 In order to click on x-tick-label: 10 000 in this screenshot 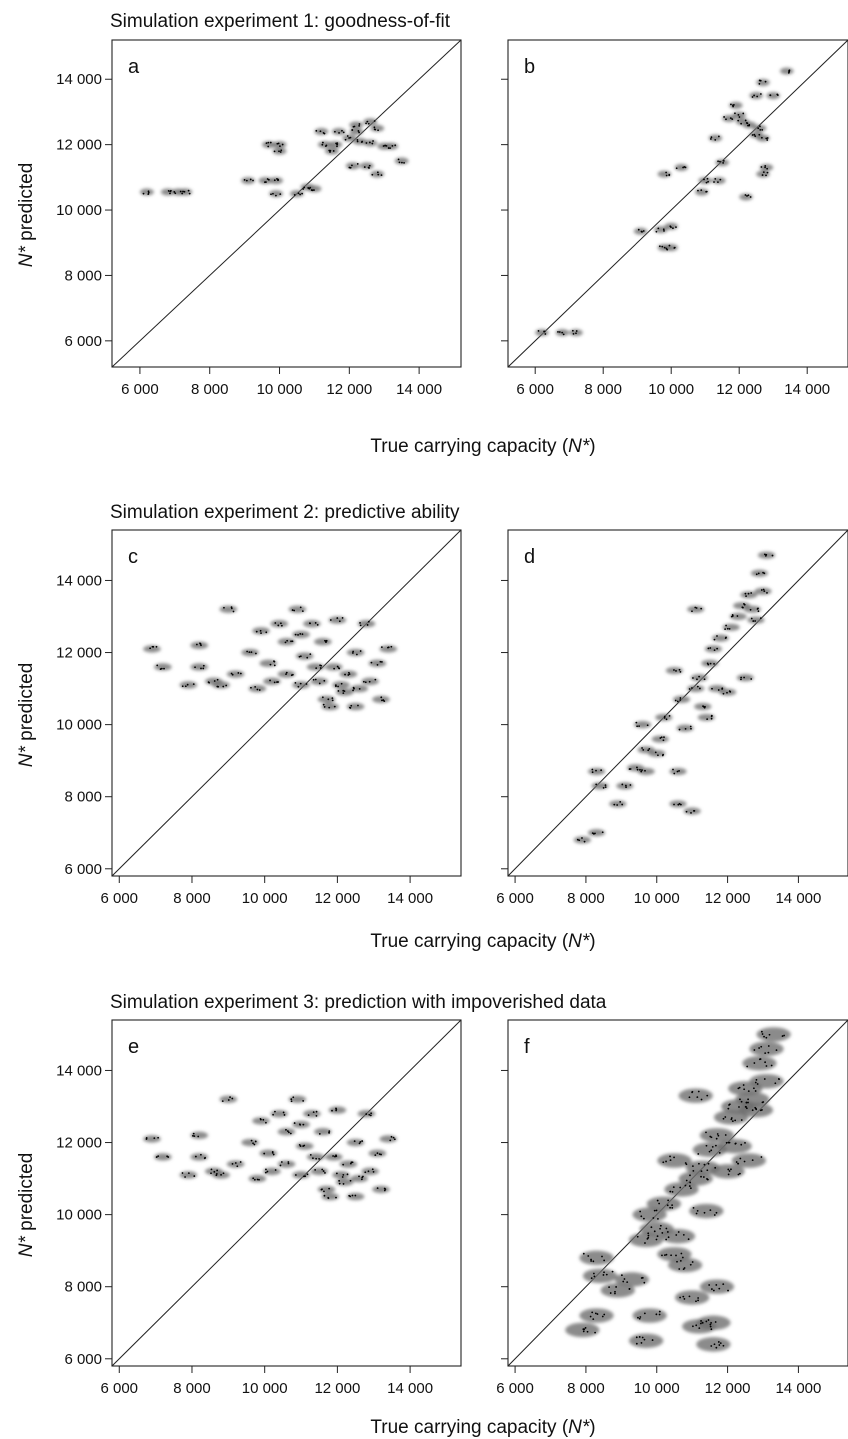, I will do `click(671, 389)`.